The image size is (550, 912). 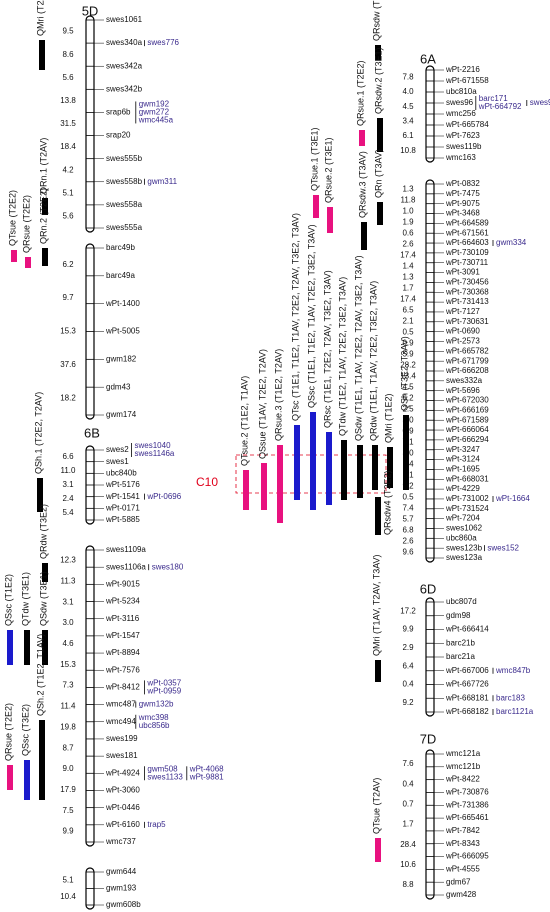 I want to click on interval-distance: 13.8, so click(x=68, y=100).